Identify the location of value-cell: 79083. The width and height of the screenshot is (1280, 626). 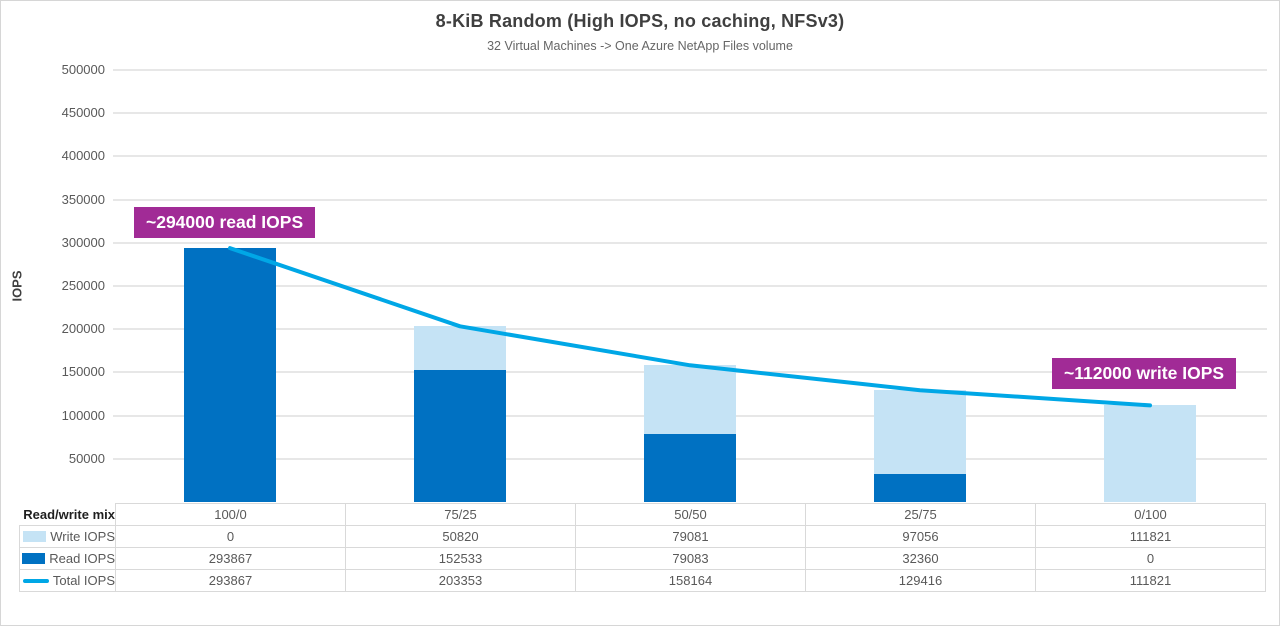
(690, 558).